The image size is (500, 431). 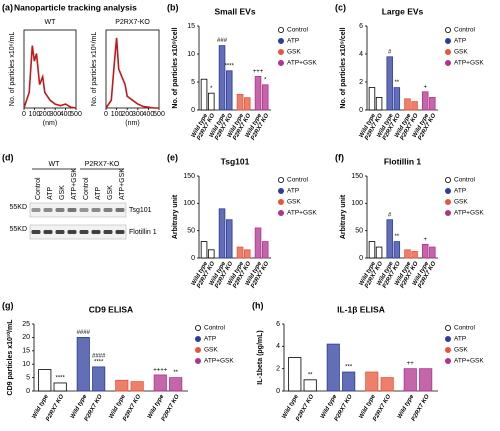 What do you see at coordinates (122, 184) in the screenshot?
I see `lane-label: ATP+GSK` at bounding box center [122, 184].